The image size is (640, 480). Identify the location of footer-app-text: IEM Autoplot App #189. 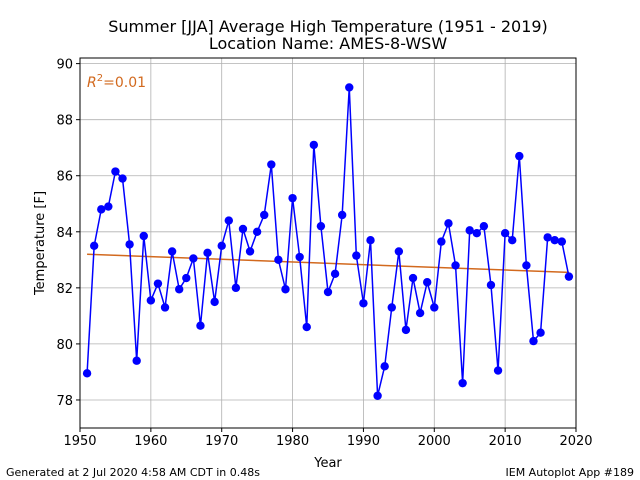
(570, 472).